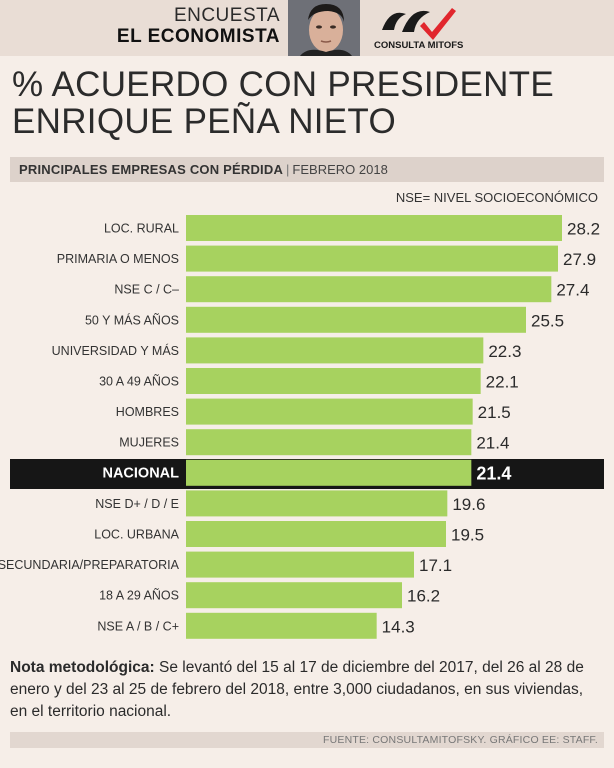  I want to click on logo-text: CONSULTA MITOFSKY, so click(419, 45).